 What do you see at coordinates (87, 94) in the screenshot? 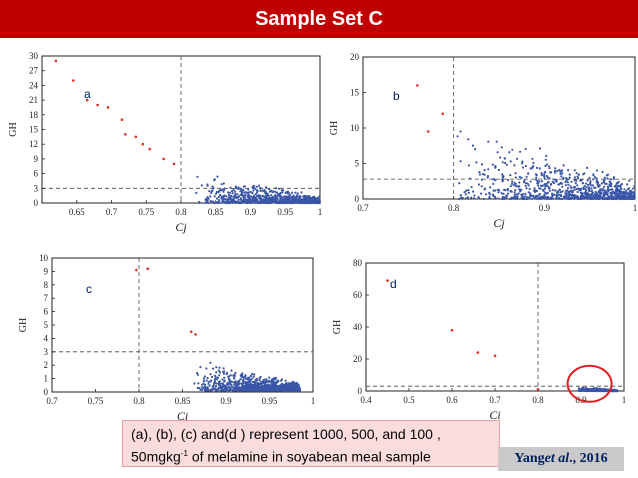
I see `panel-a-letter-label: a` at bounding box center [87, 94].